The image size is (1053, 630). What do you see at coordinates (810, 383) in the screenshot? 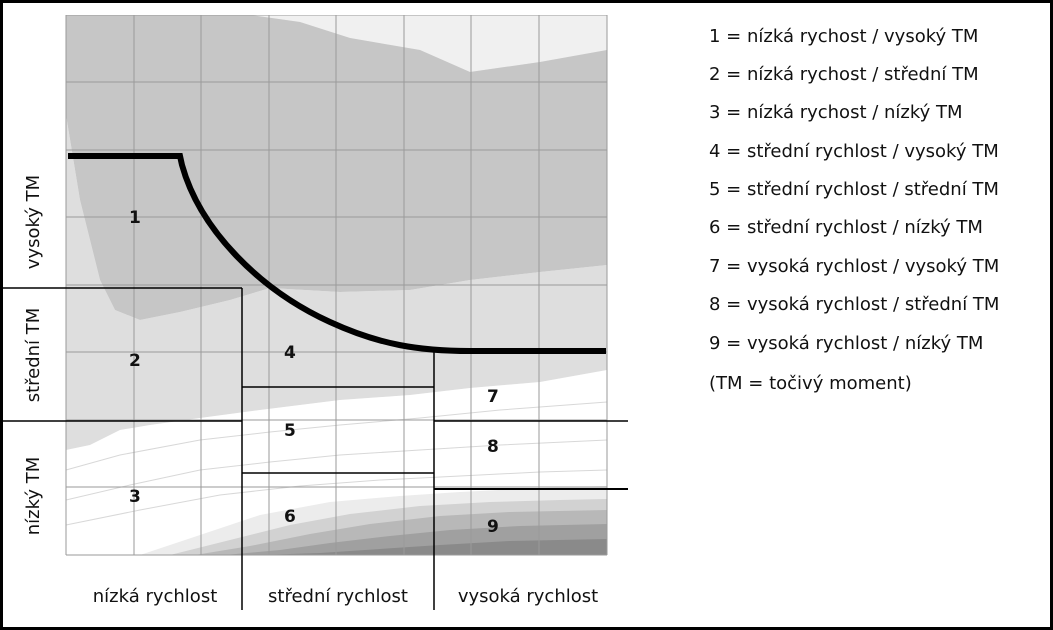
I see `legend-note: (TM = točivý moment)` at bounding box center [810, 383].